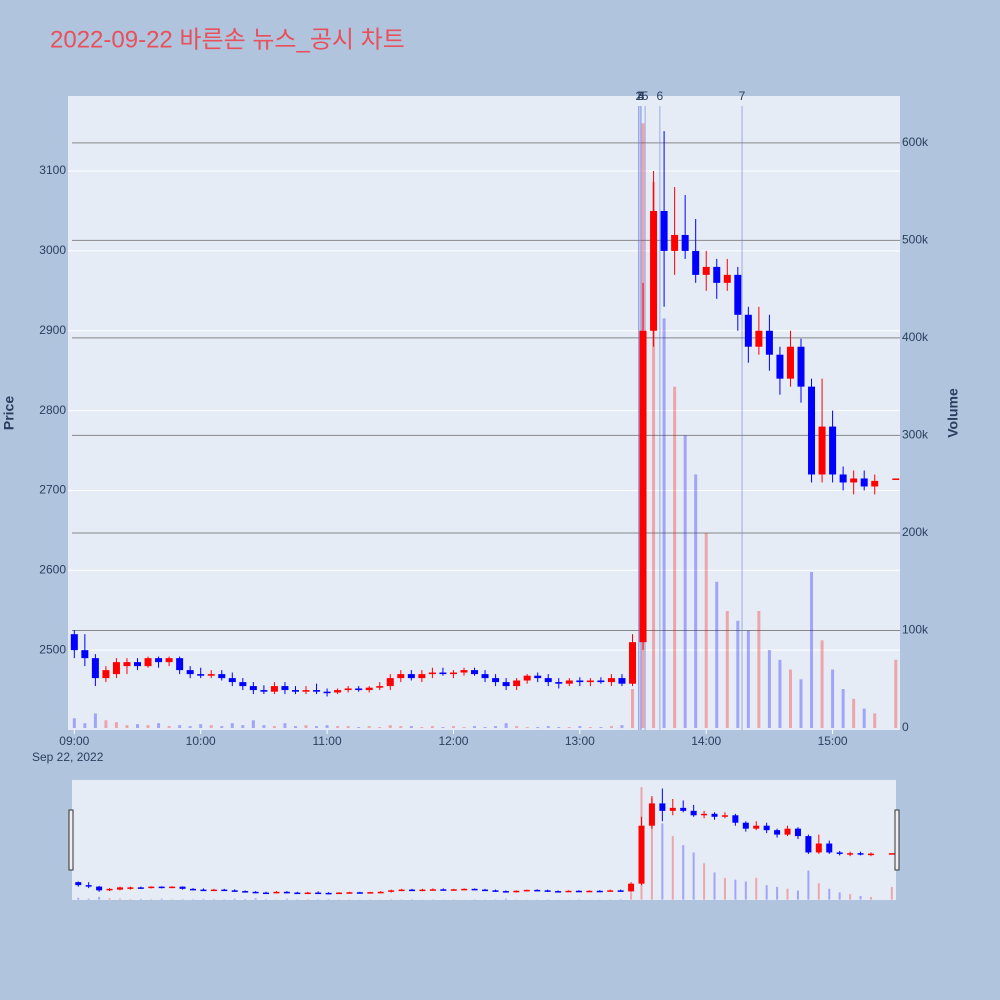 This screenshot has height=1000, width=1000. I want to click on y-tick-label: 2800, so click(52, 410).